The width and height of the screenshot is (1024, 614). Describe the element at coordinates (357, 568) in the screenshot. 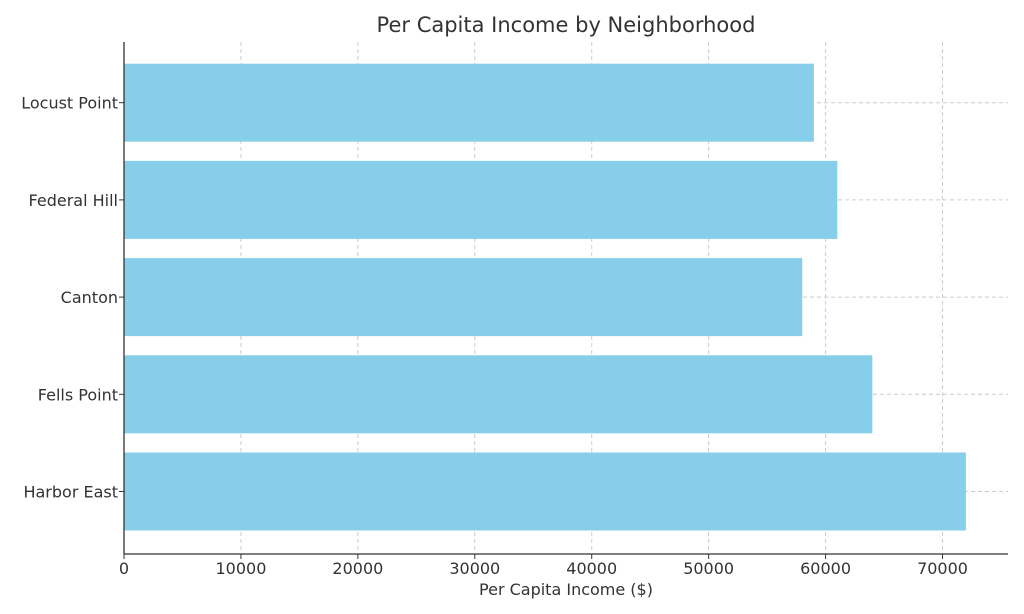

I see `x-tick-label: 20000` at that location.